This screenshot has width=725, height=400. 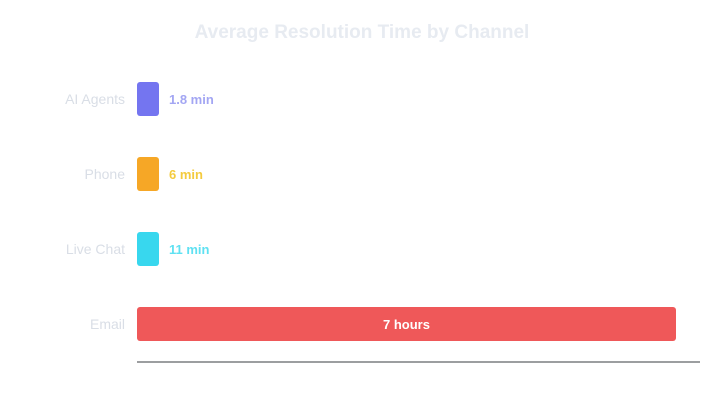 I want to click on value-label-live-chat: 11 min, so click(x=189, y=249).